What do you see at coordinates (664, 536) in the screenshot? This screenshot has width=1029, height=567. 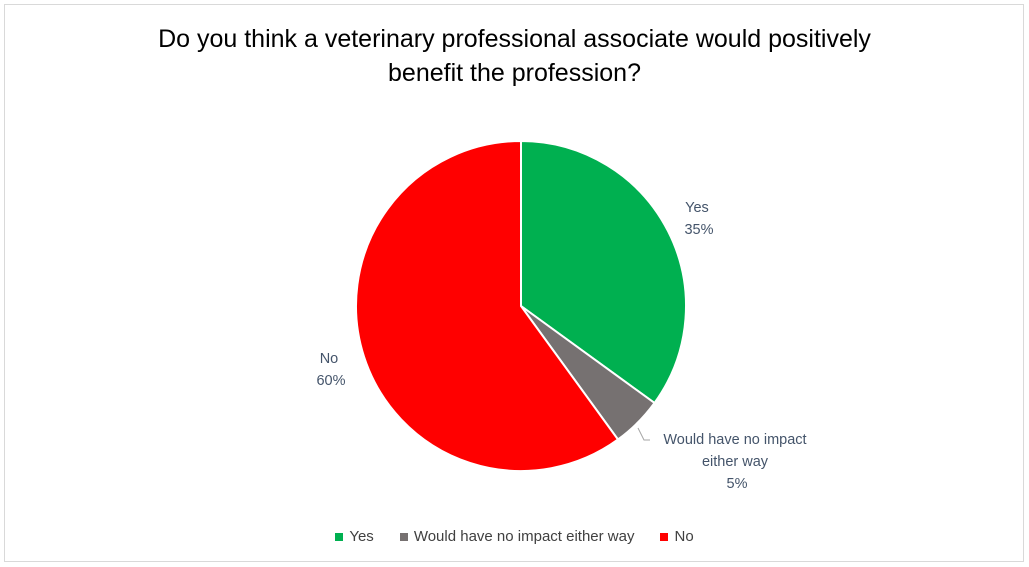 I see `legend-swatch-no` at bounding box center [664, 536].